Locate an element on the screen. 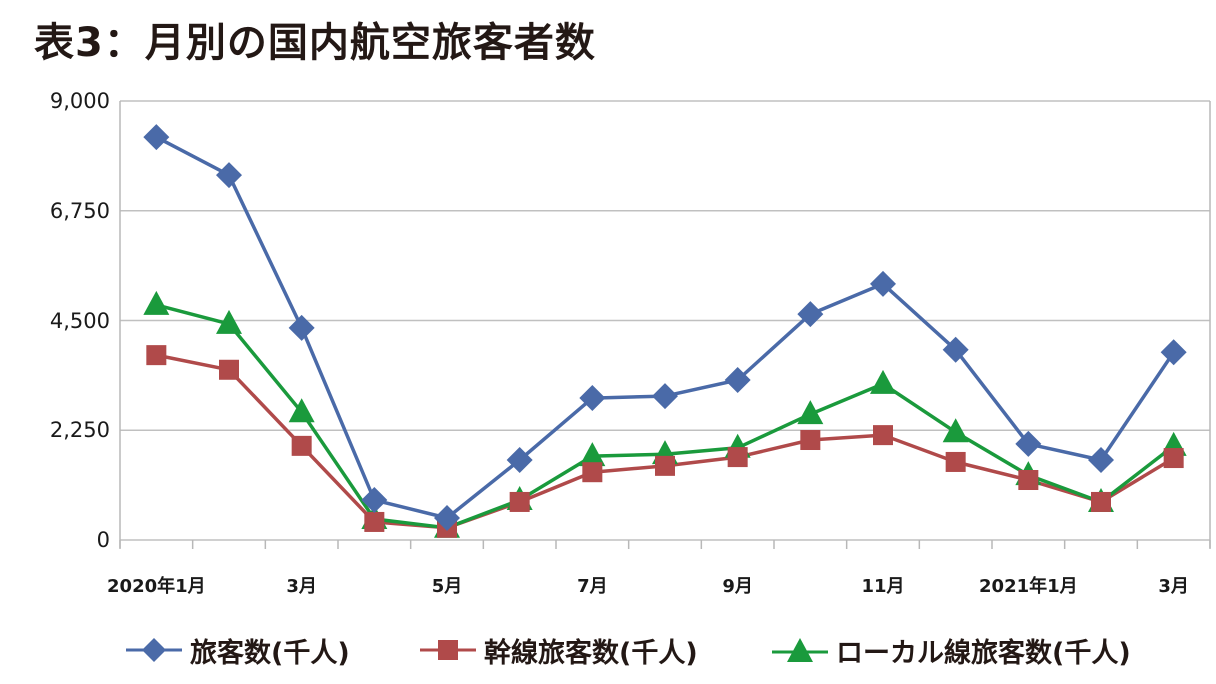 Image resolution: width=1216 pixels, height=684 pixels. x-tick-label: 11月 is located at coordinates (883, 586).